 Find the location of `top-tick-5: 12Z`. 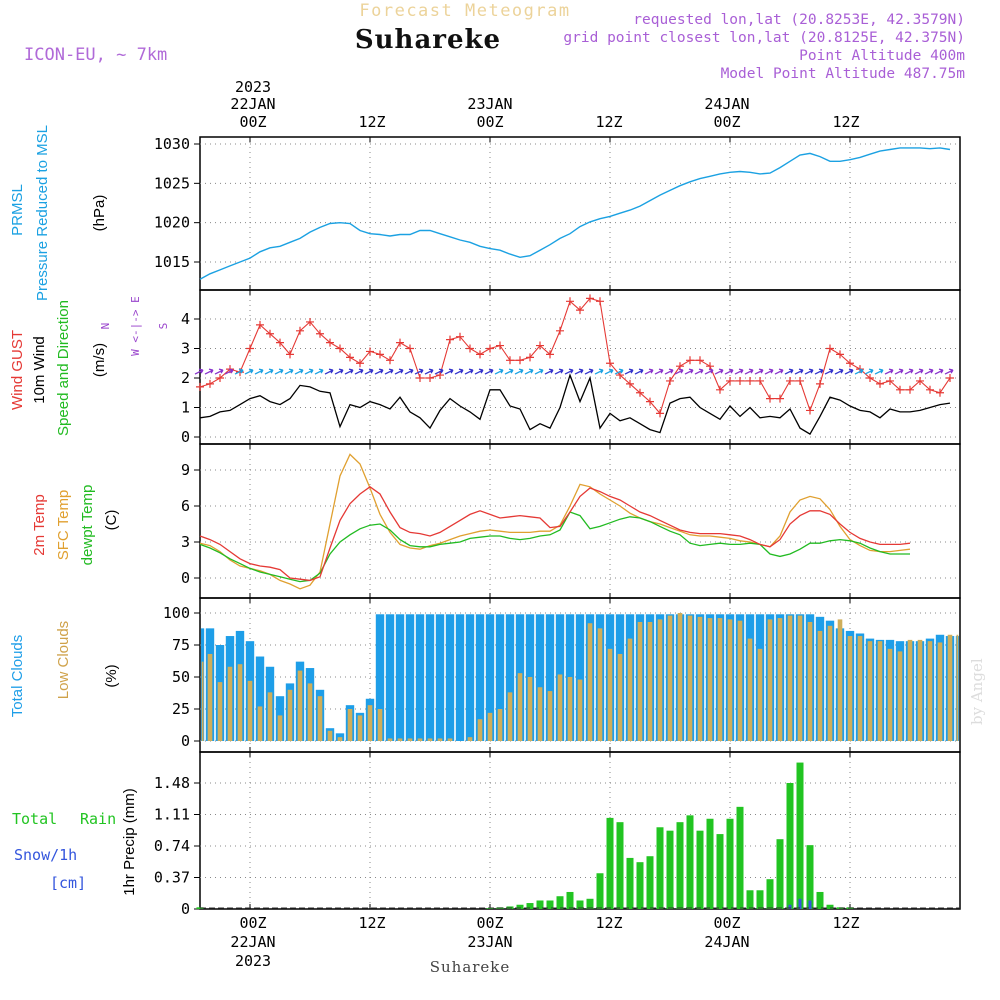

top-tick-5: 12Z is located at coordinates (845, 122).